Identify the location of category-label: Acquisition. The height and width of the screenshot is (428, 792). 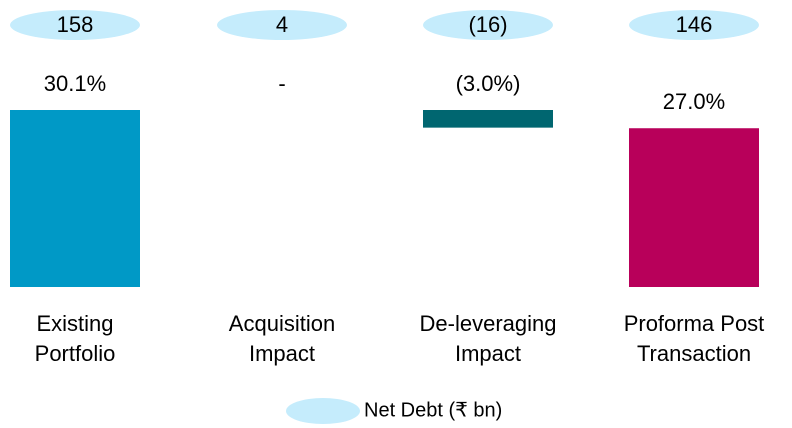
(282, 323).